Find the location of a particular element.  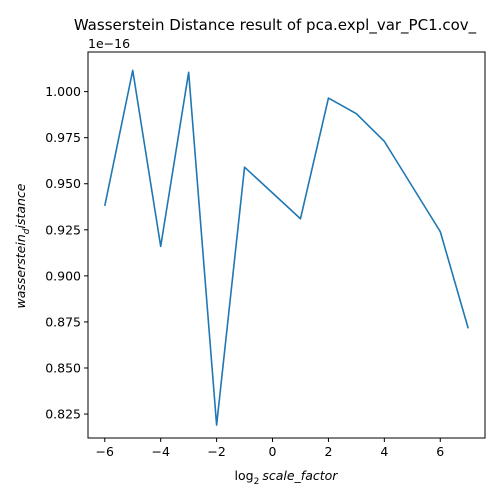

x-tick-label: 6 is located at coordinates (440, 451).